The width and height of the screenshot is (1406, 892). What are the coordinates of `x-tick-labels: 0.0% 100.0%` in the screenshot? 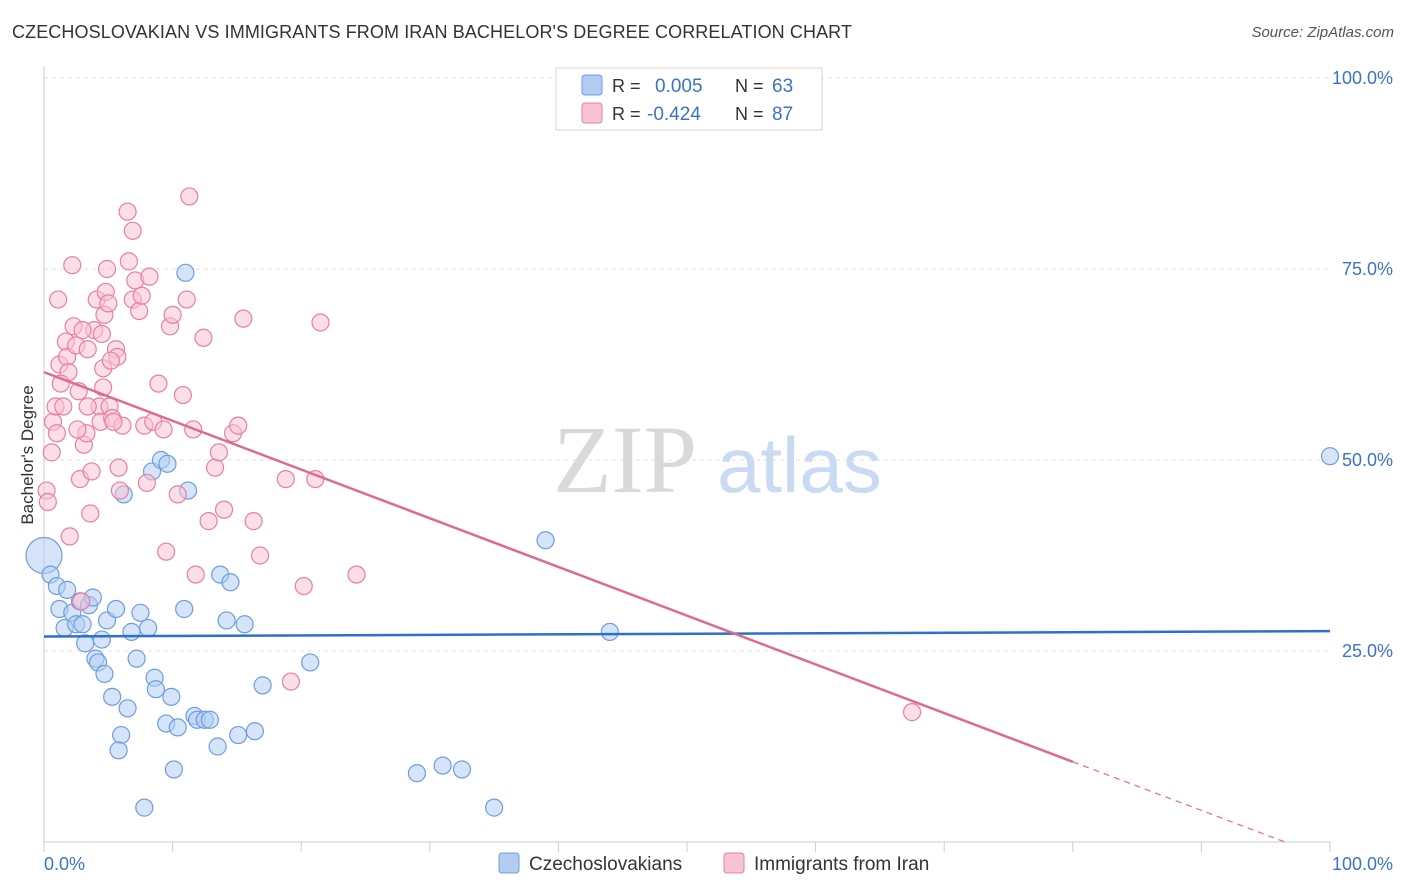 It's located at (718, 864).